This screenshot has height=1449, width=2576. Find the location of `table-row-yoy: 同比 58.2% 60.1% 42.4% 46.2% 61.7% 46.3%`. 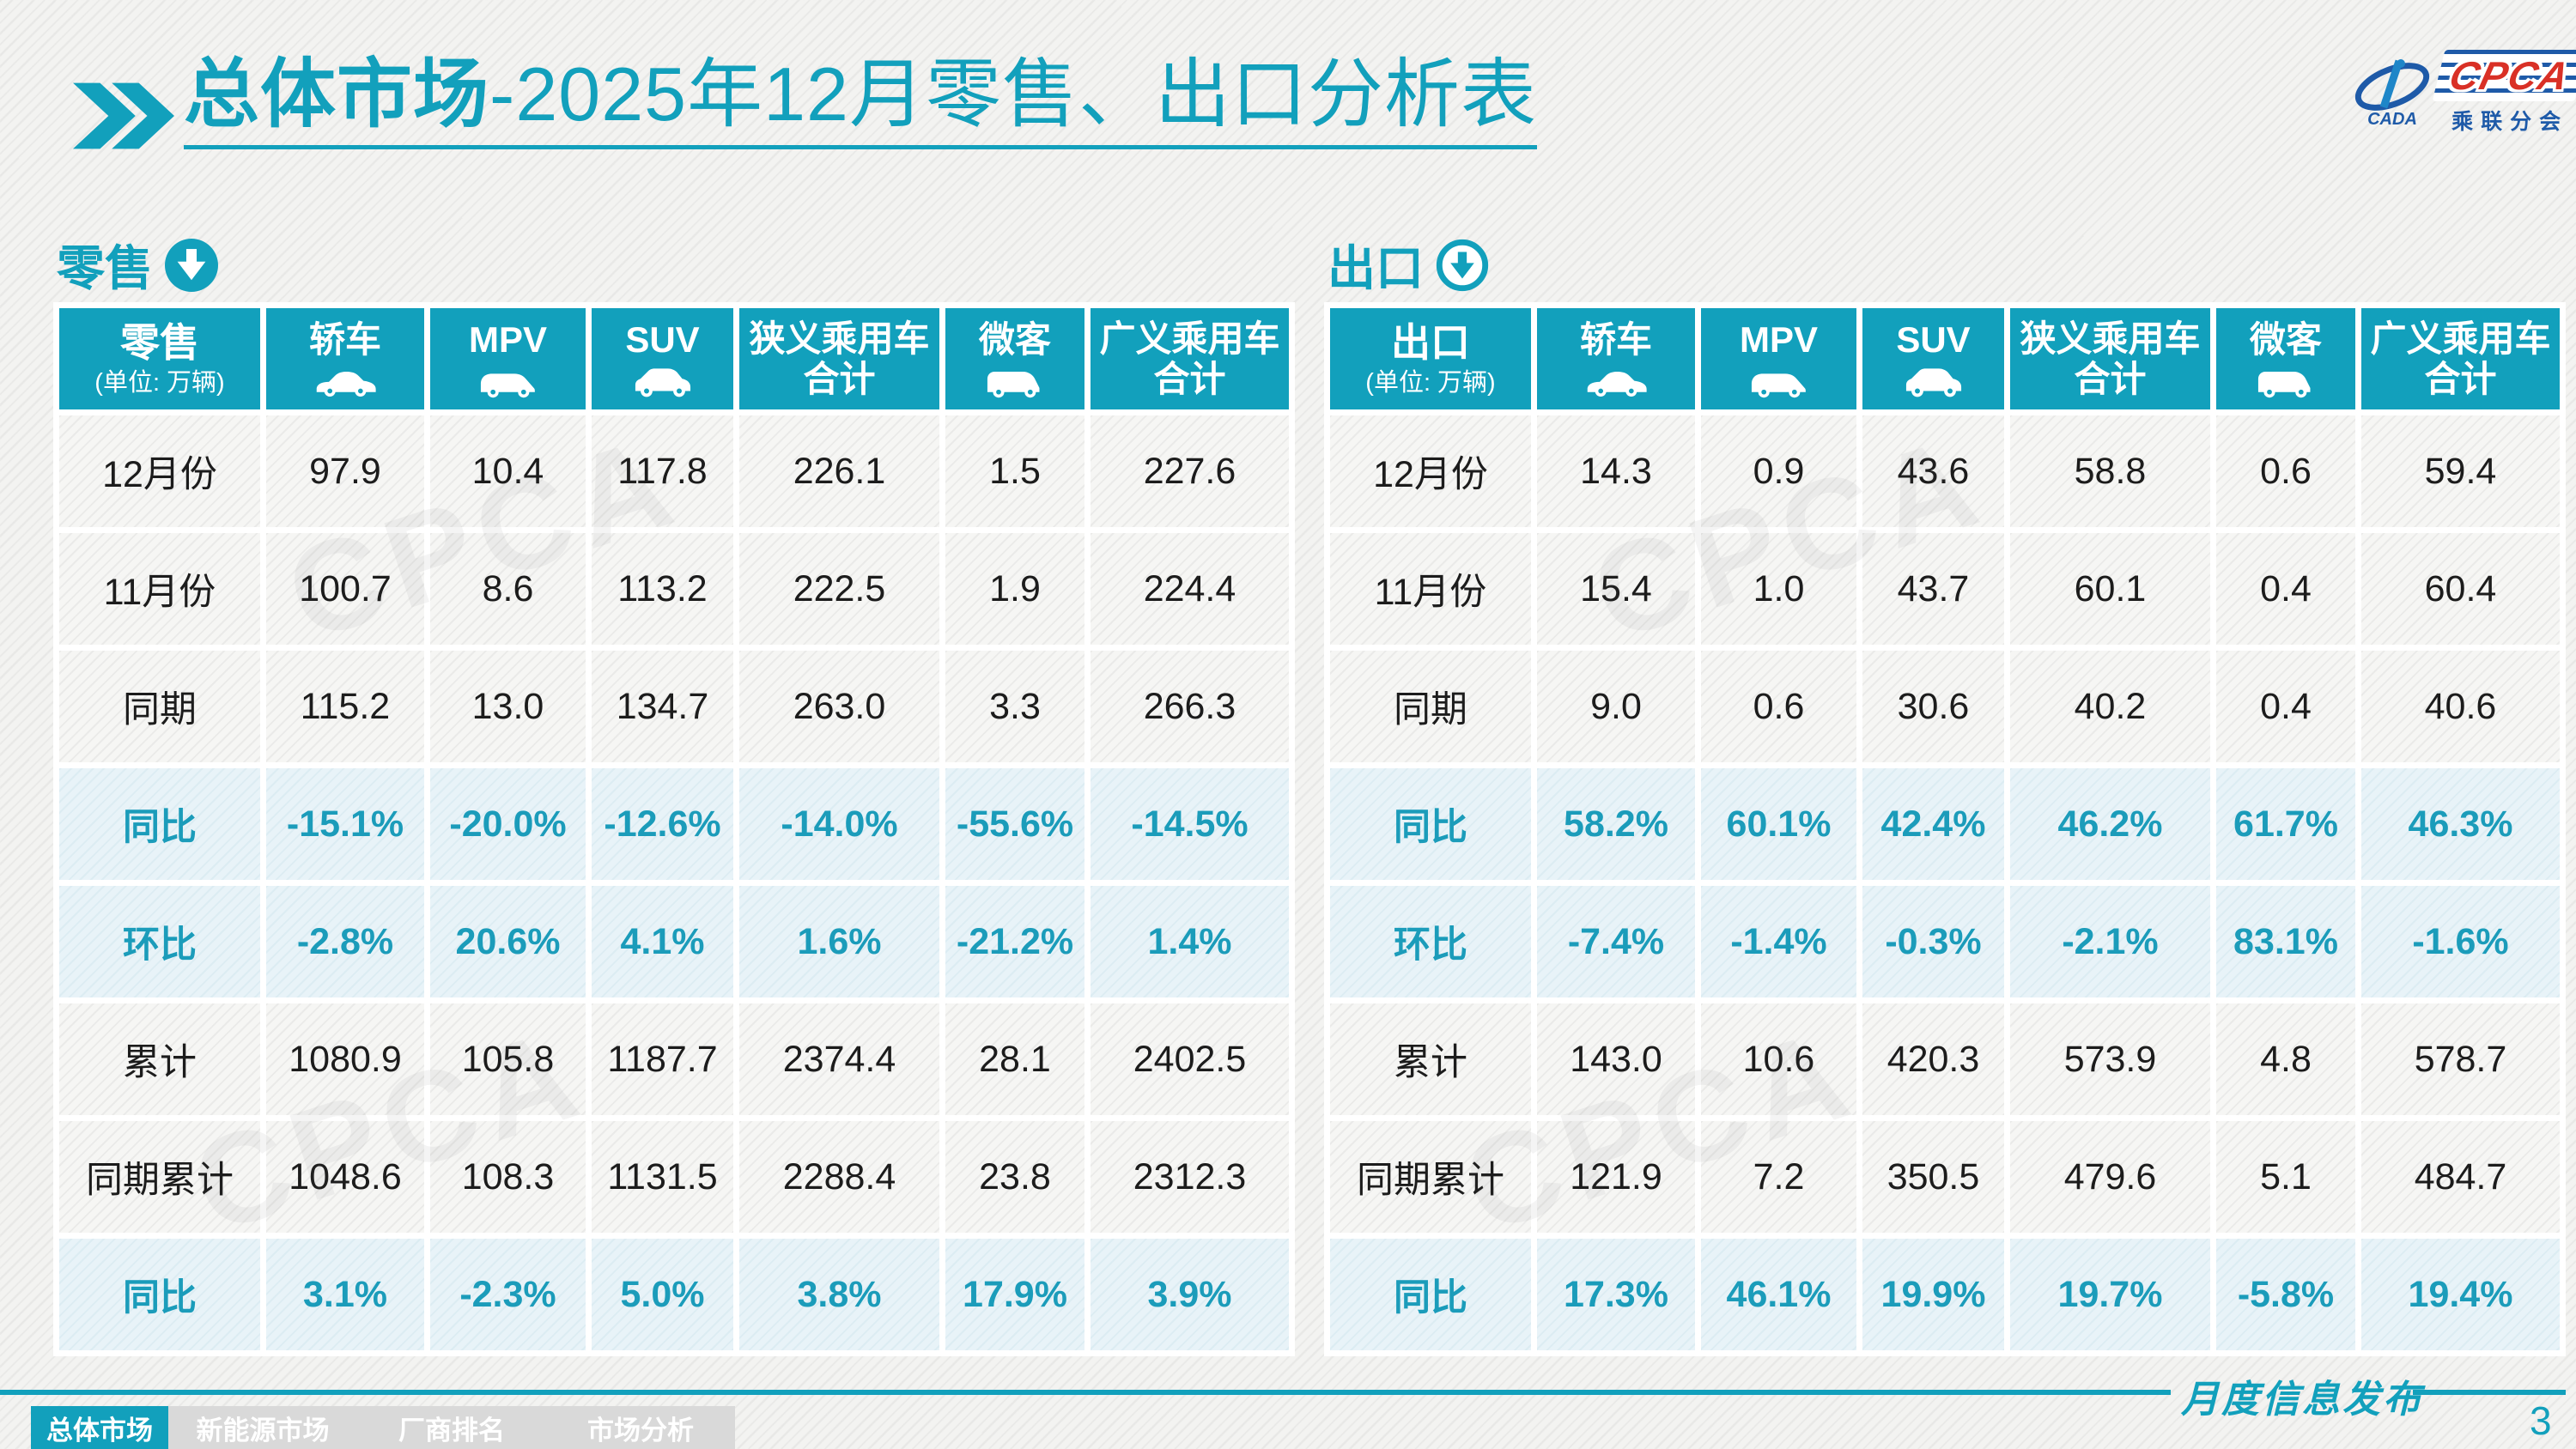

table-row-yoy: 同比 58.2% 60.1% 42.4% 46.2% 61.7% 46.3% is located at coordinates (1945, 824).